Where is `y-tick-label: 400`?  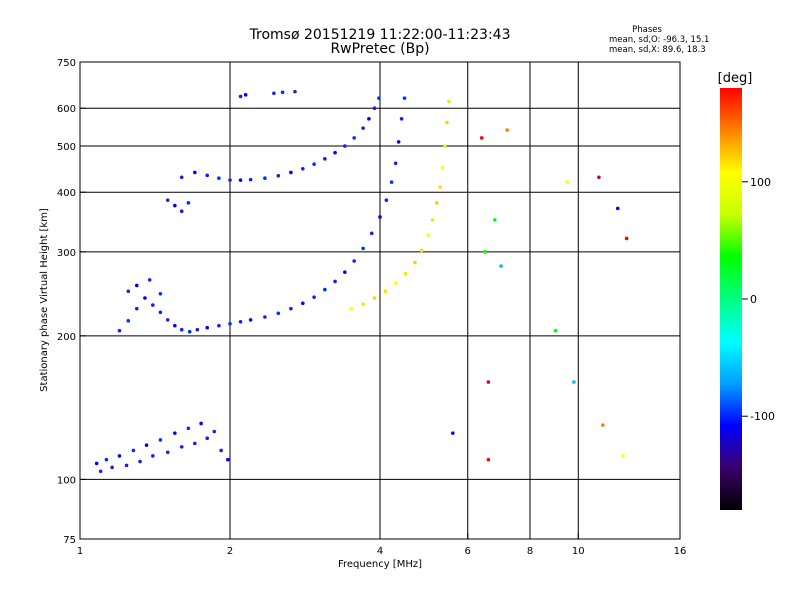 y-tick-label: 400 is located at coordinates (66, 193).